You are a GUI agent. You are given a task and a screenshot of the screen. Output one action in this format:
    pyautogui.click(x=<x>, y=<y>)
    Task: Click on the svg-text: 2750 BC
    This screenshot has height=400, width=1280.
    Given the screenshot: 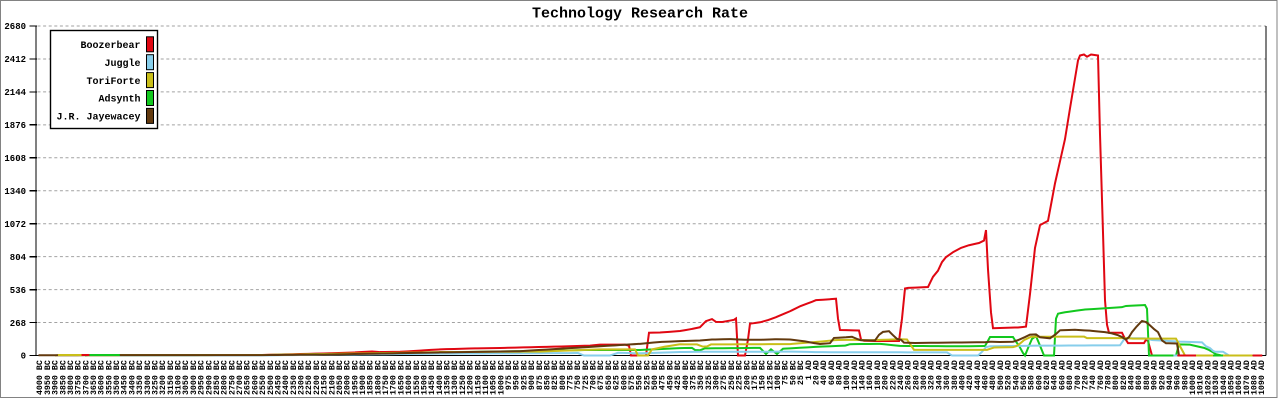 What is the action you would take?
    pyautogui.click(x=232, y=377)
    